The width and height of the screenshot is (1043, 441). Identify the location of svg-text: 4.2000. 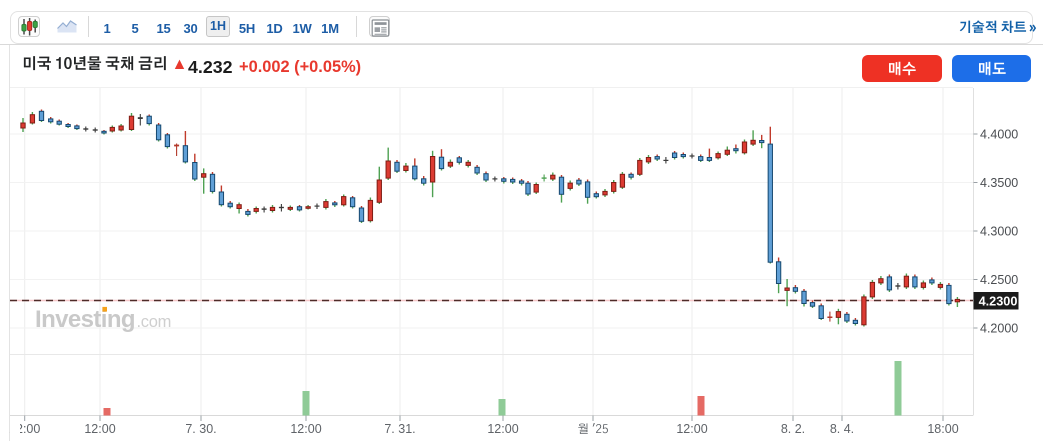
(999, 328).